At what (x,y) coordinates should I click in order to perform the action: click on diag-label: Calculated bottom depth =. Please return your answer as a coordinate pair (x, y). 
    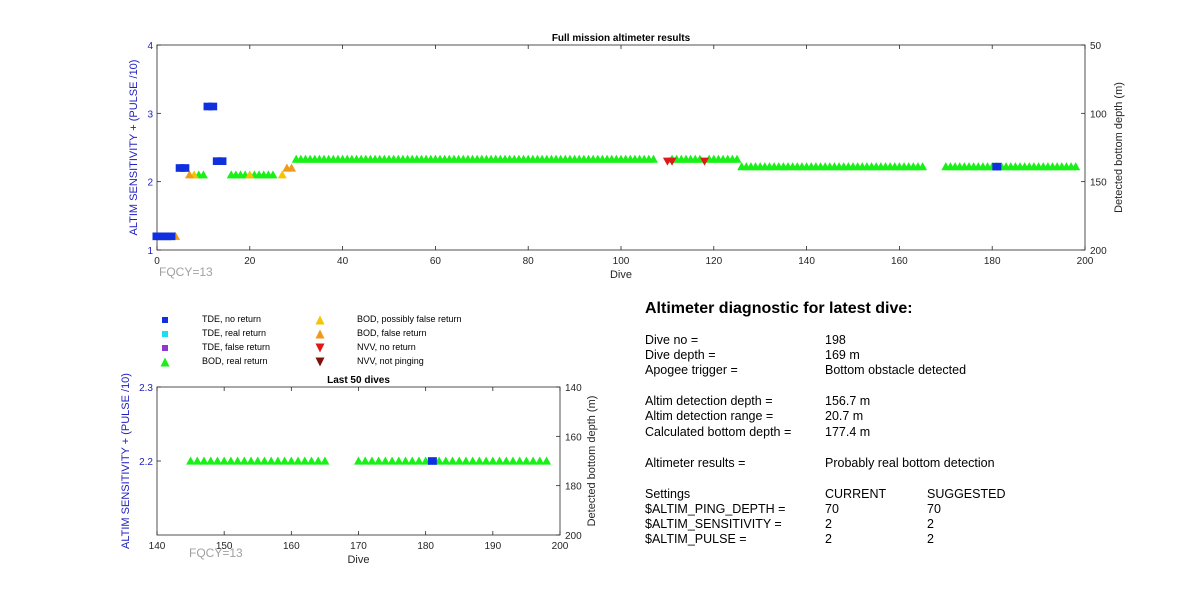
    Looking at the image, I should click on (718, 432).